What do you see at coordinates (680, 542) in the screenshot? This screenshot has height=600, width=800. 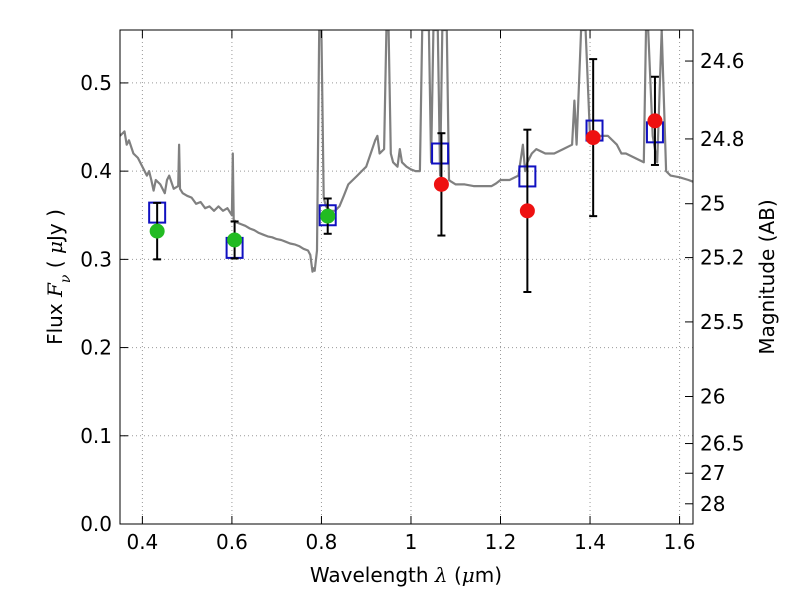 I see `x-tick-label: 1.6` at bounding box center [680, 542].